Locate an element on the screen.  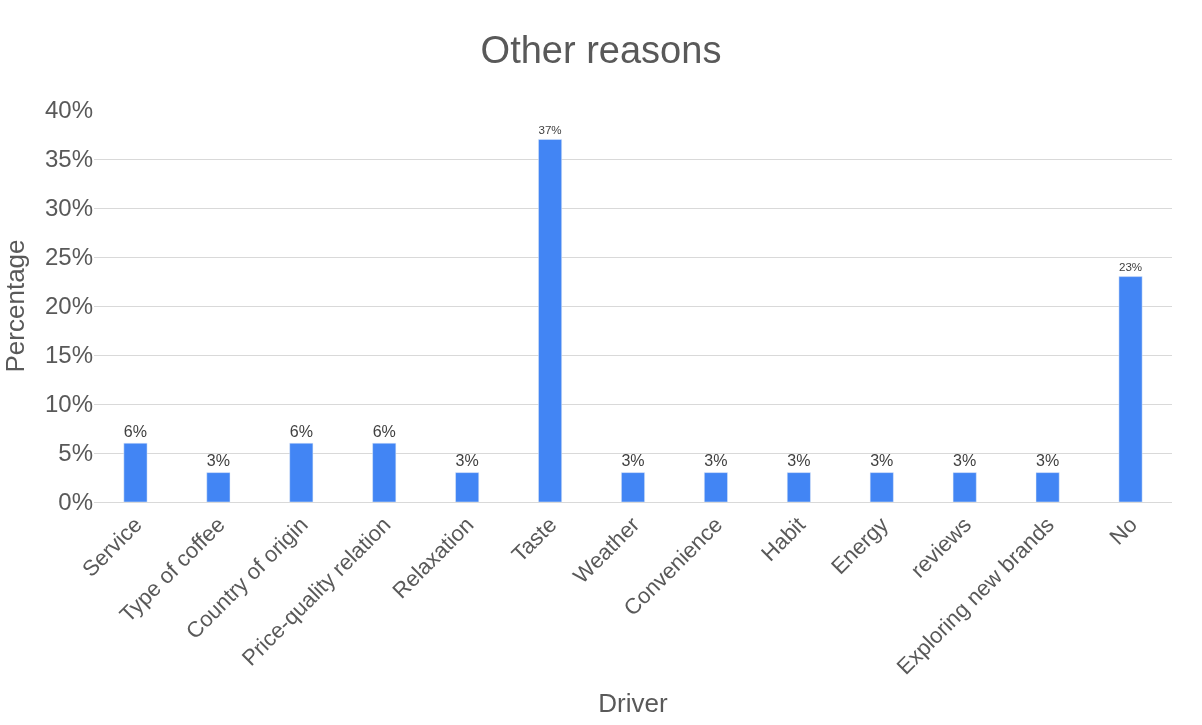
data-label: 37% is located at coordinates (550, 129).